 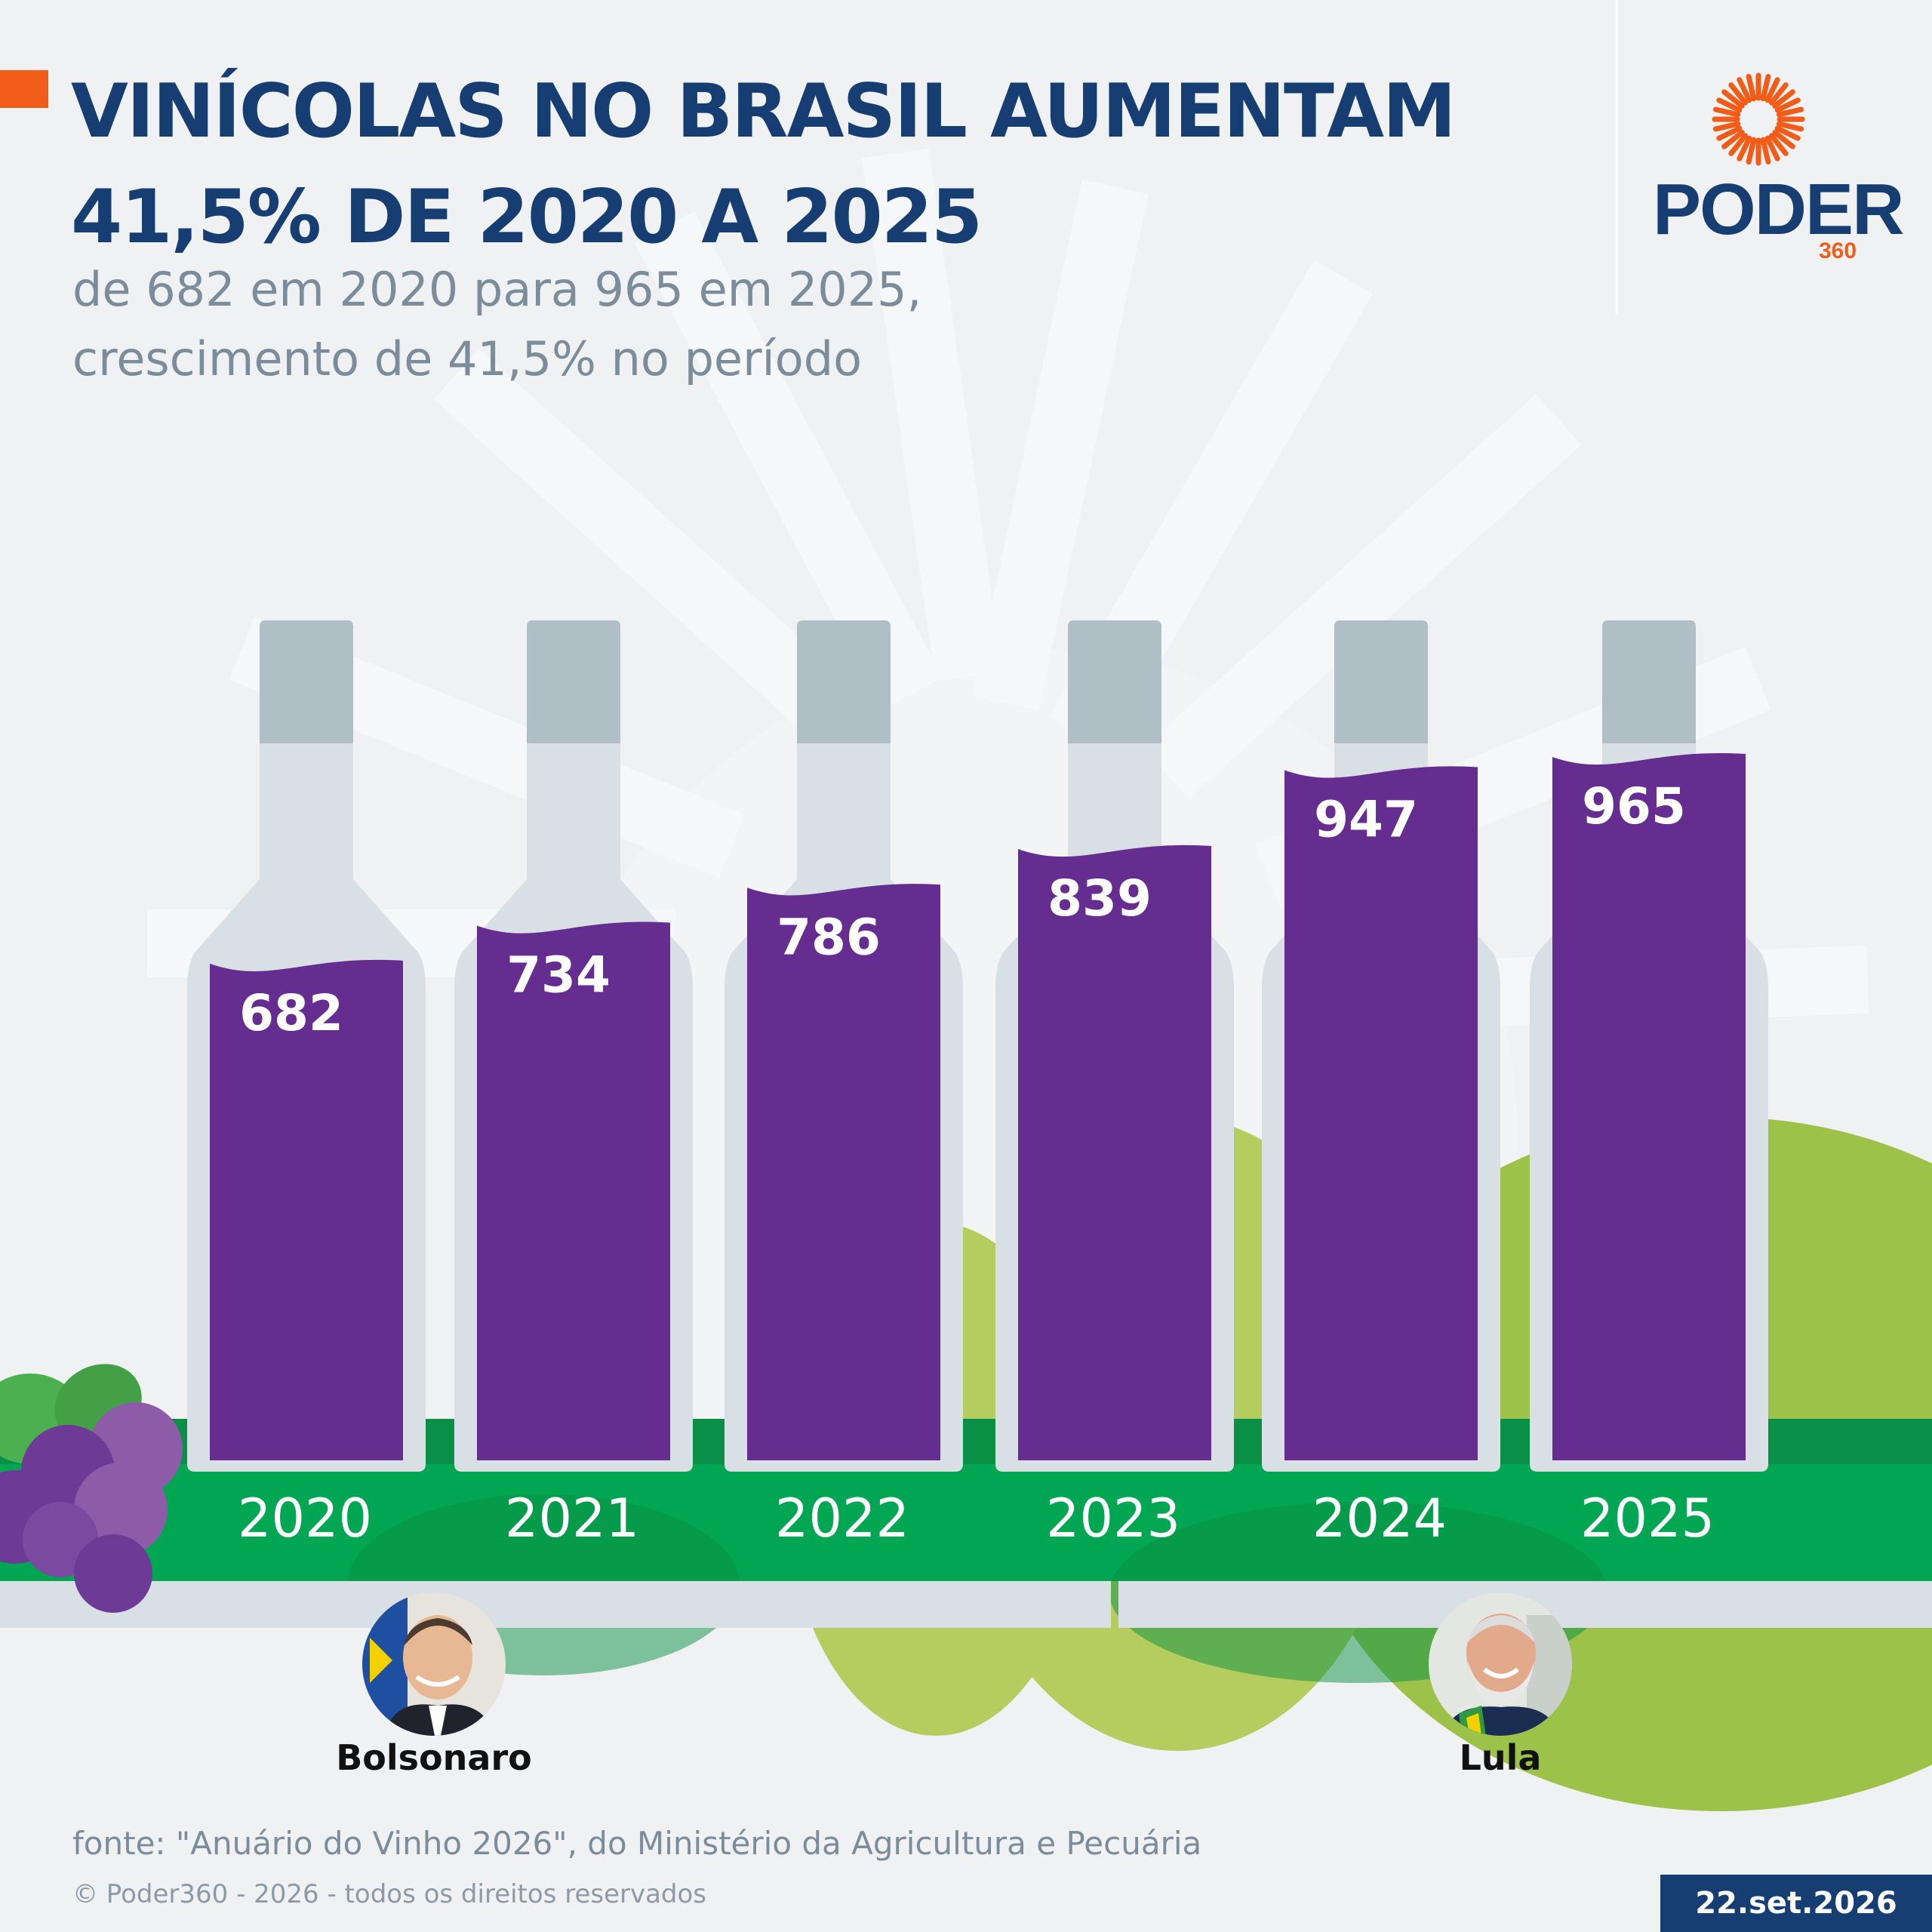 I want to click on wine-bar-2024, so click(x=1381, y=1113).